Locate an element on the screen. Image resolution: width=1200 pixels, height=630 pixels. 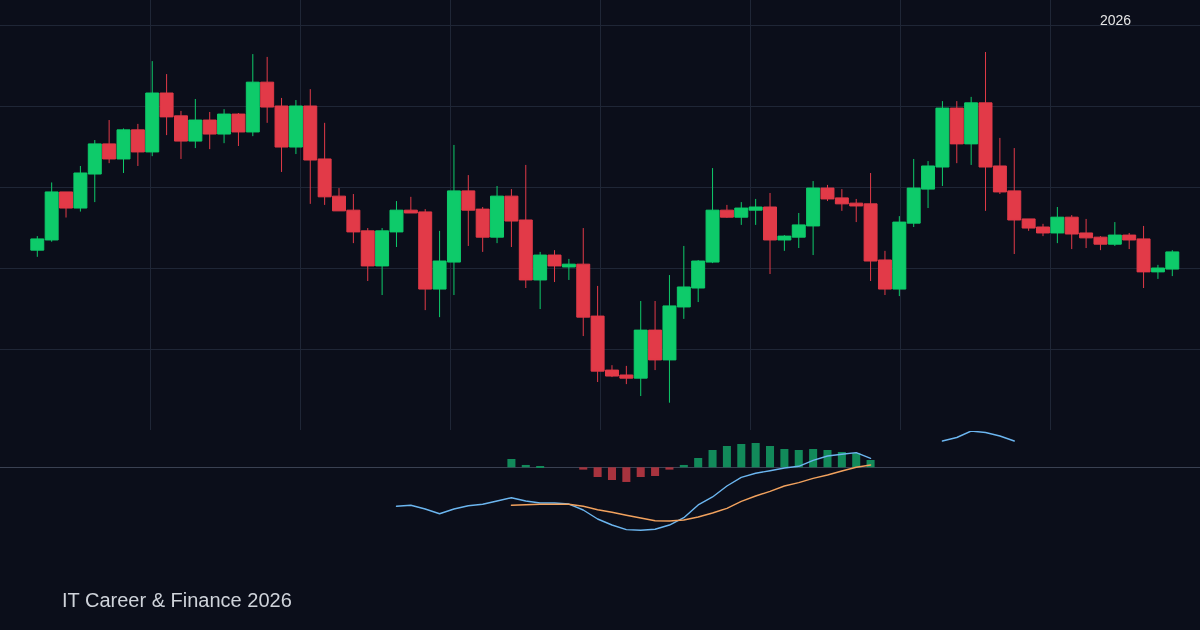
text: 2026 is located at coordinates (1116, 20).